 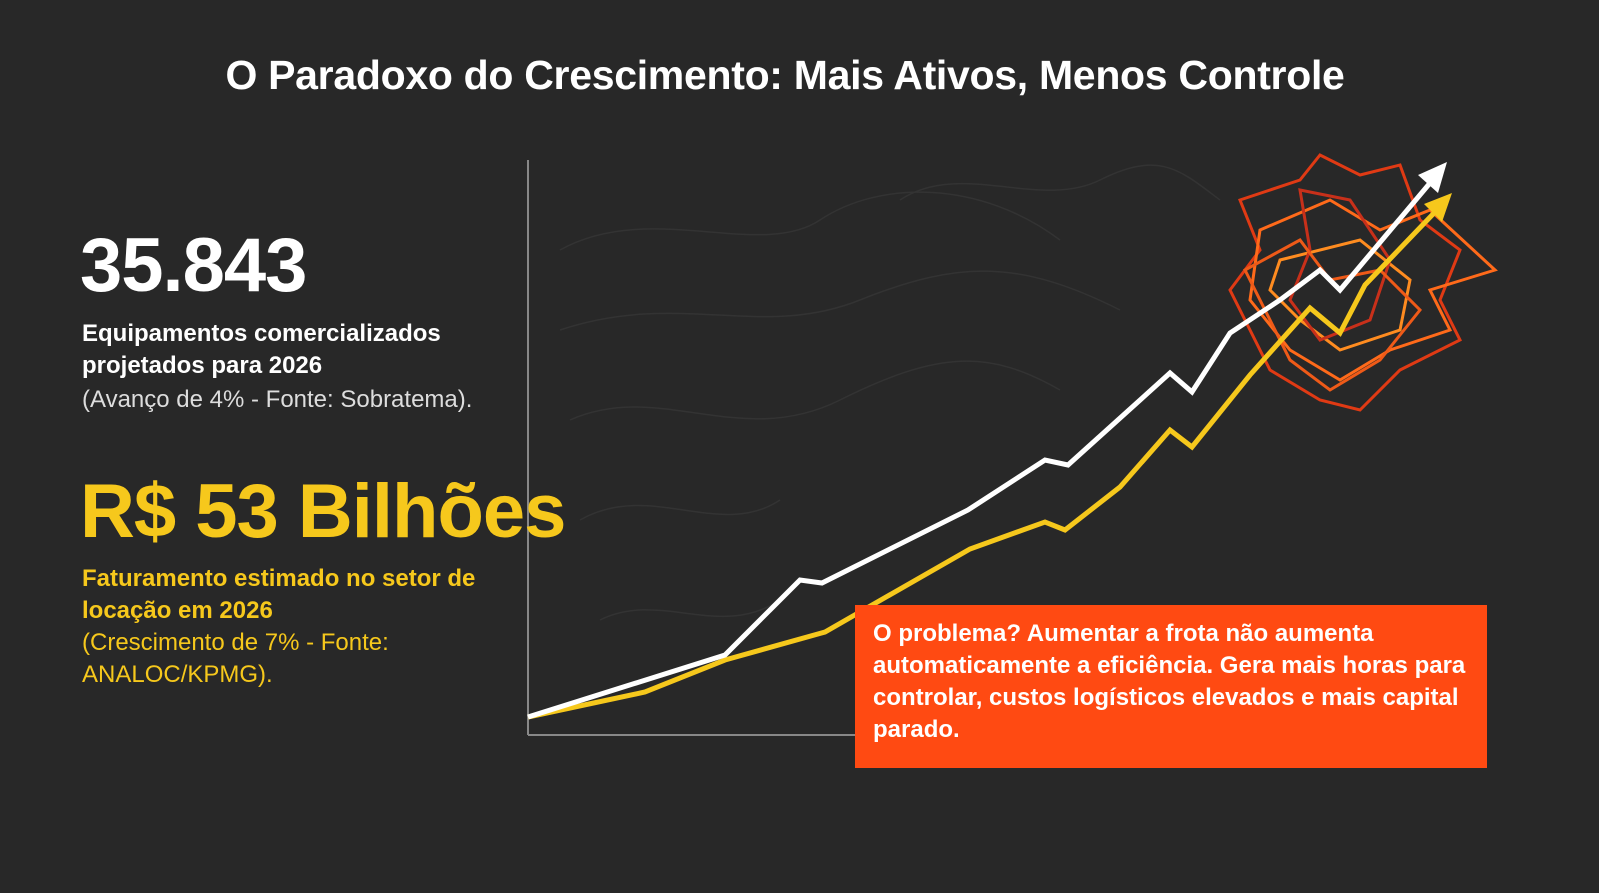 What do you see at coordinates (323, 511) in the screenshot?
I see `stat-value: R$ 53 Bilhões` at bounding box center [323, 511].